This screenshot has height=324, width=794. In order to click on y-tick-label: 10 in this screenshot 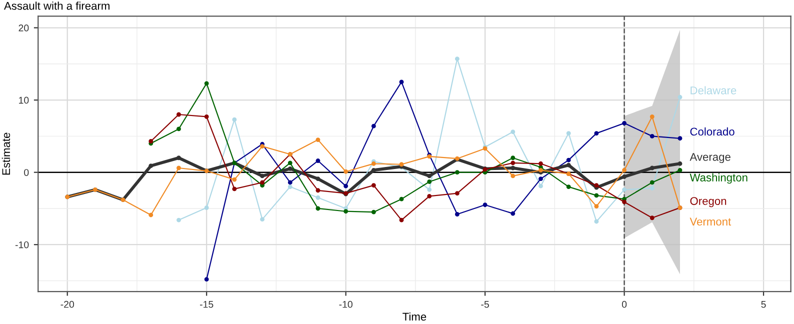, I will do `click(24, 100)`.